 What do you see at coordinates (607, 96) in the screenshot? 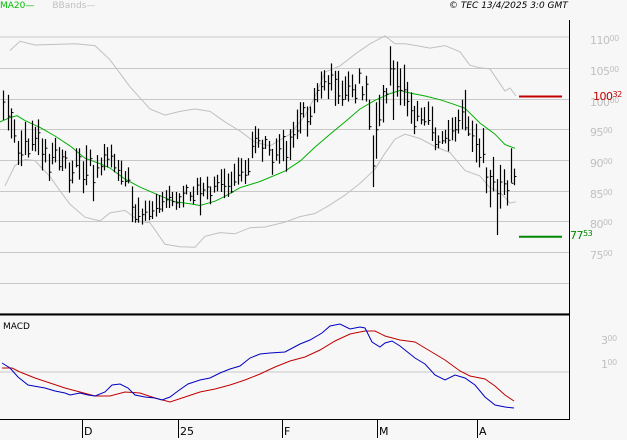
I see `resistance-label: 10032` at bounding box center [607, 96].